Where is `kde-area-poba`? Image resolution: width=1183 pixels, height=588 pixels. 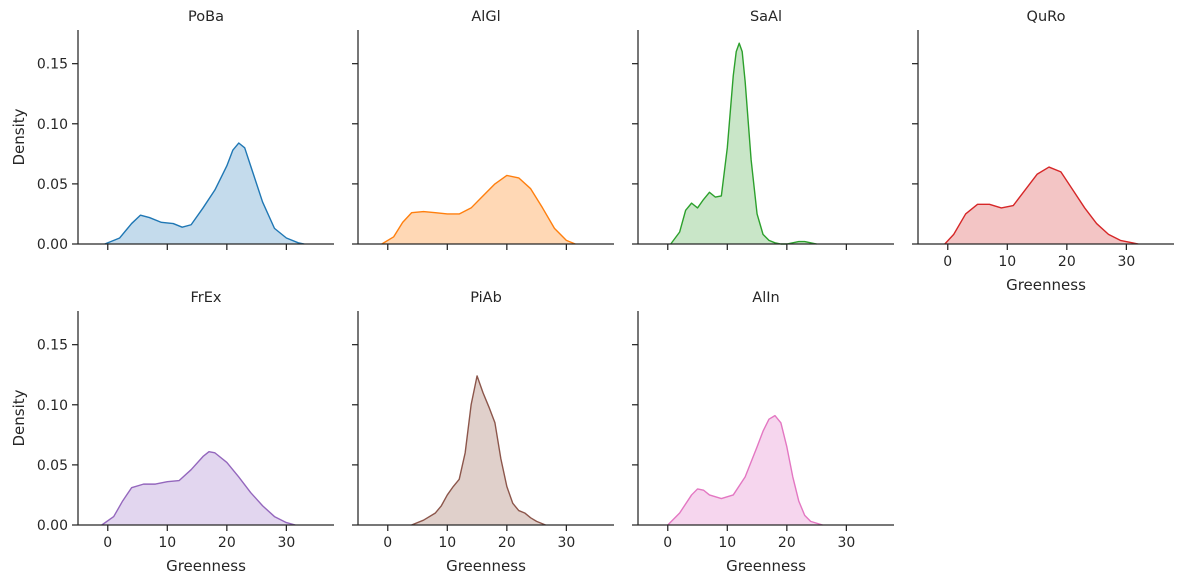 kde-area-poba is located at coordinates (204, 193).